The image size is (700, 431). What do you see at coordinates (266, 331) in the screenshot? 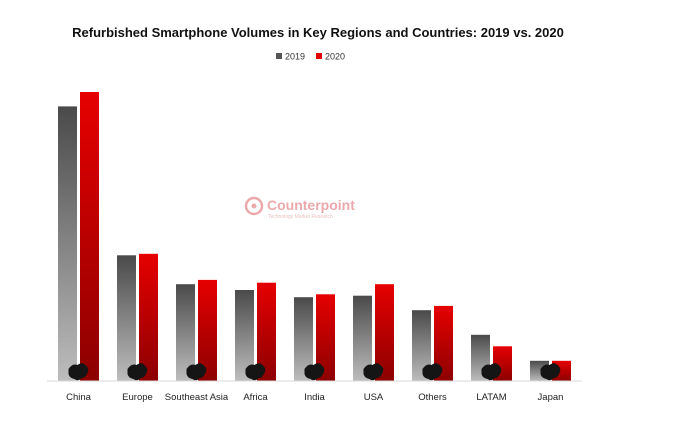
I see `bar-2020-africa` at bounding box center [266, 331].